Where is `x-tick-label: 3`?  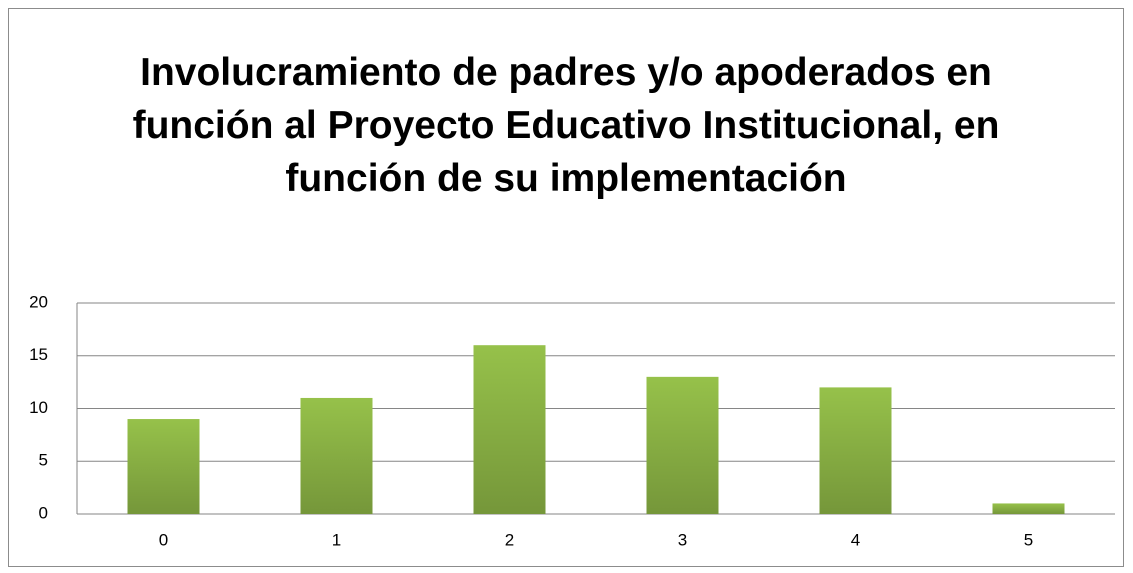
x-tick-label: 3 is located at coordinates (682, 539).